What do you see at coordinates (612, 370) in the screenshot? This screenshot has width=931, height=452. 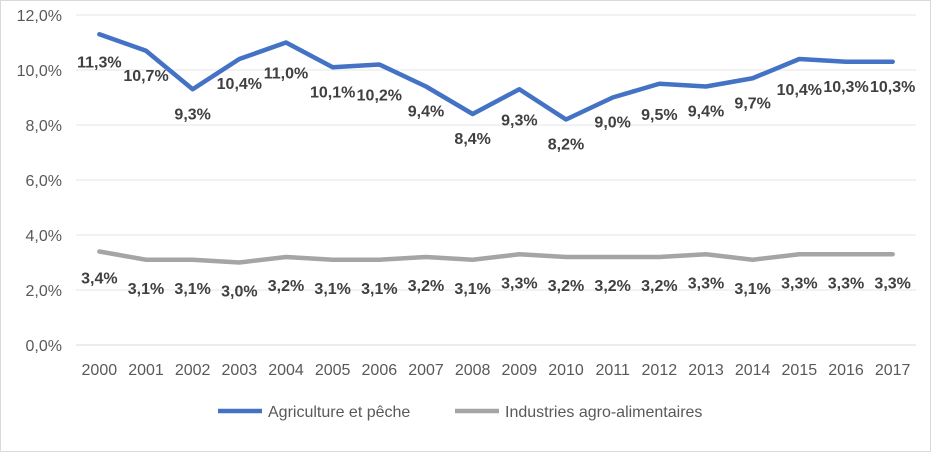 I see `x-tick-label: 2011` at bounding box center [612, 370].